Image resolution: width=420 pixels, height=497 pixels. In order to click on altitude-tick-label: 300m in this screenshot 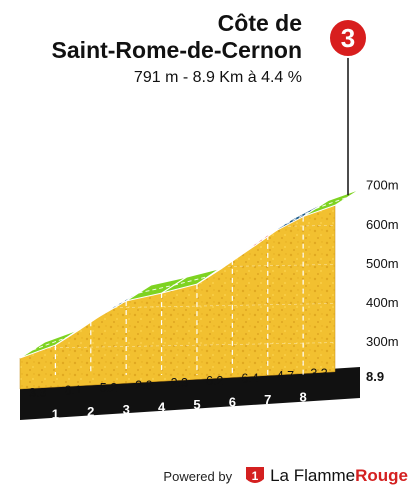, I will do `click(382, 341)`.